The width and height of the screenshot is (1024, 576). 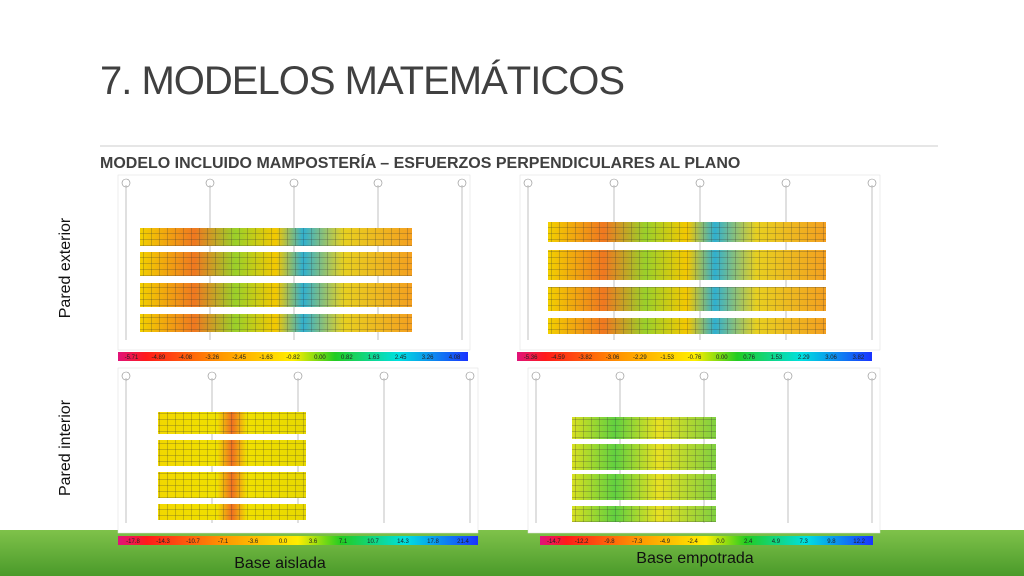 What do you see at coordinates (280, 563) in the screenshot?
I see `caption: Base aislada` at bounding box center [280, 563].